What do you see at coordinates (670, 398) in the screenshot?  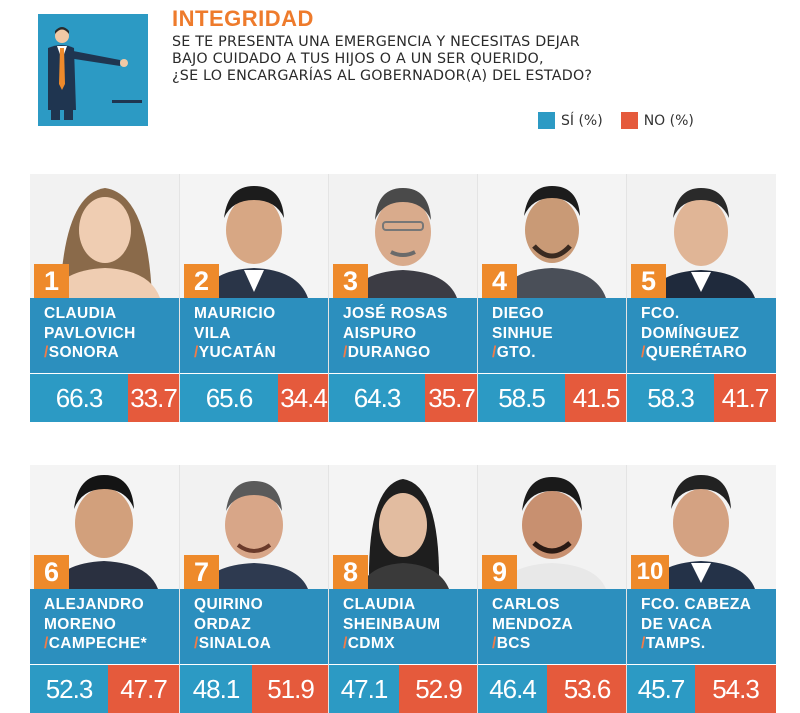 I see `yes-percent: 58.3` at bounding box center [670, 398].